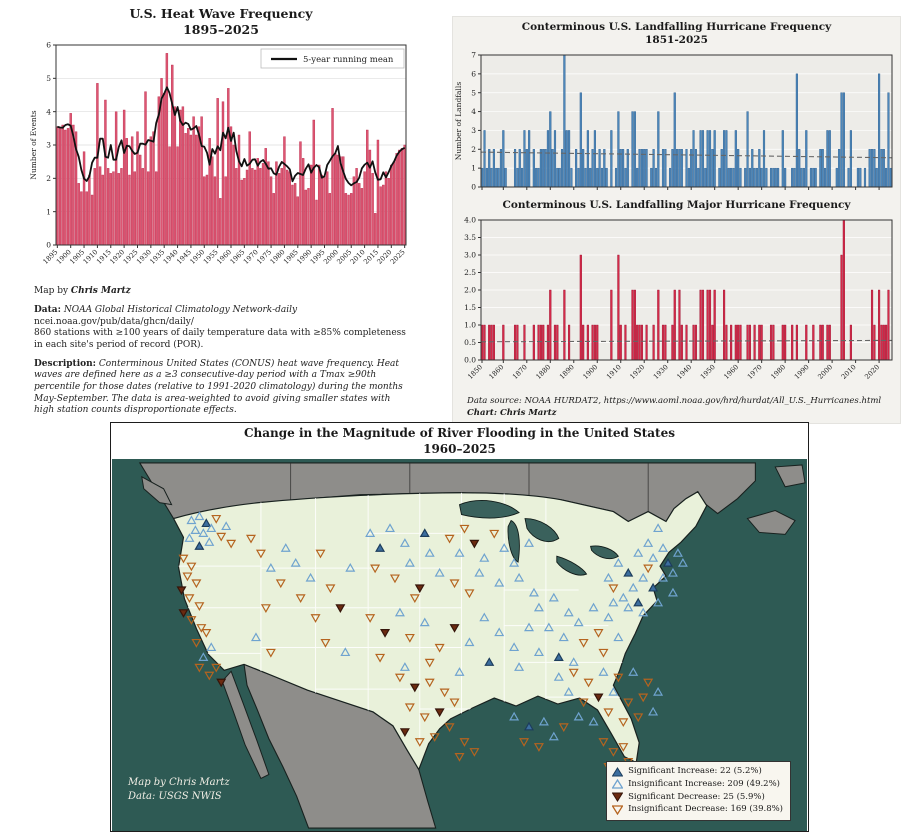 This screenshot has width=913, height=839. I want to click on legend-label: Insignificant Increase: 209 (49.2%), so click(704, 783).